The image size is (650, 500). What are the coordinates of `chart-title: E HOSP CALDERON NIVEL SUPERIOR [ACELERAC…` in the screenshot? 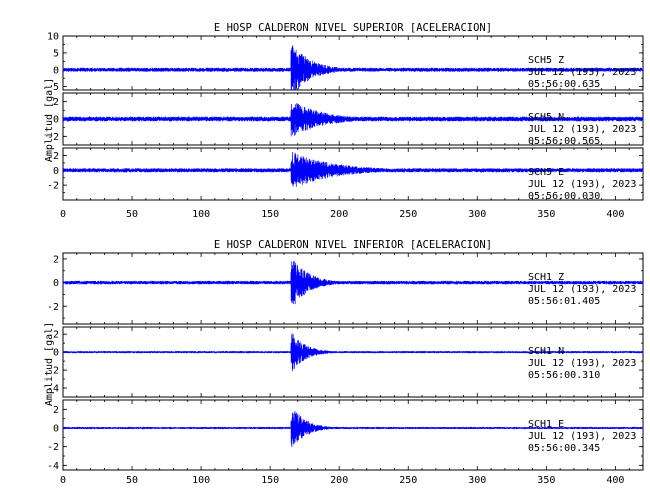 It's located at (353, 28).